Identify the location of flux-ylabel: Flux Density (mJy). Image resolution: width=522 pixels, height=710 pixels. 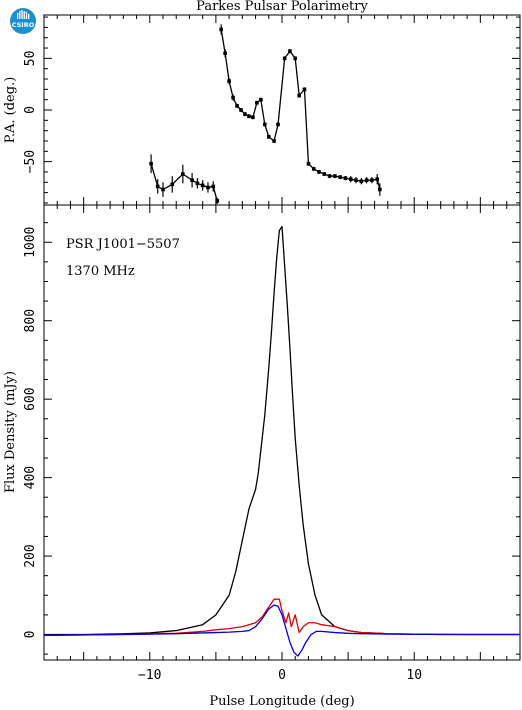
(10, 432).